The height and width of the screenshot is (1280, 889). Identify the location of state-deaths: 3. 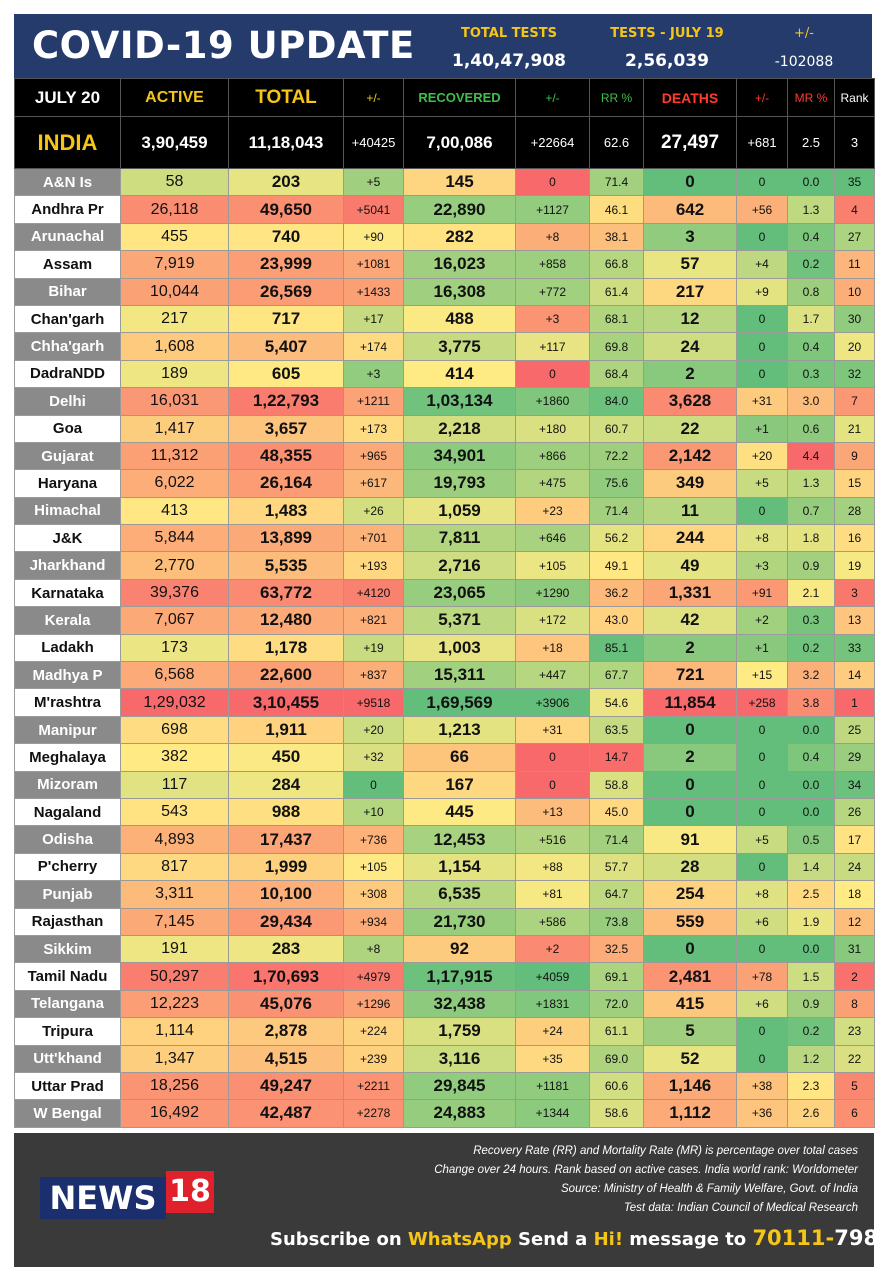
(690, 237).